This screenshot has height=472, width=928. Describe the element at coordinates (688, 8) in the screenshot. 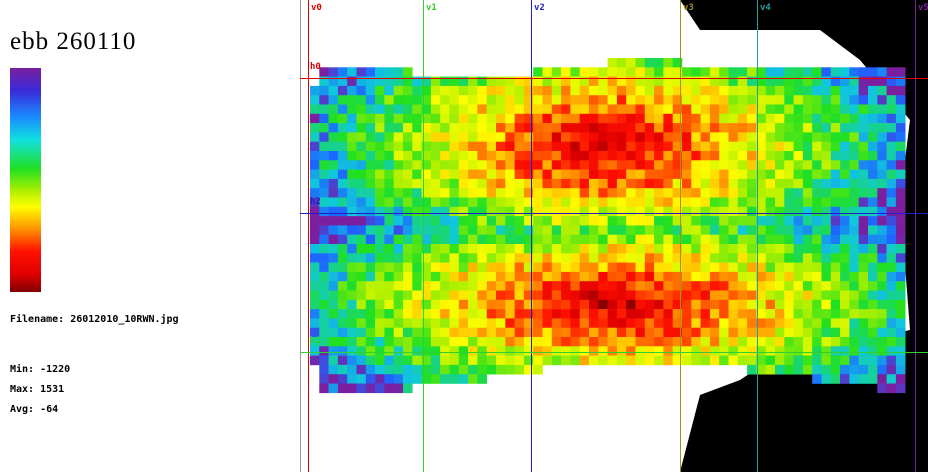

I see `v-label: v3` at that location.